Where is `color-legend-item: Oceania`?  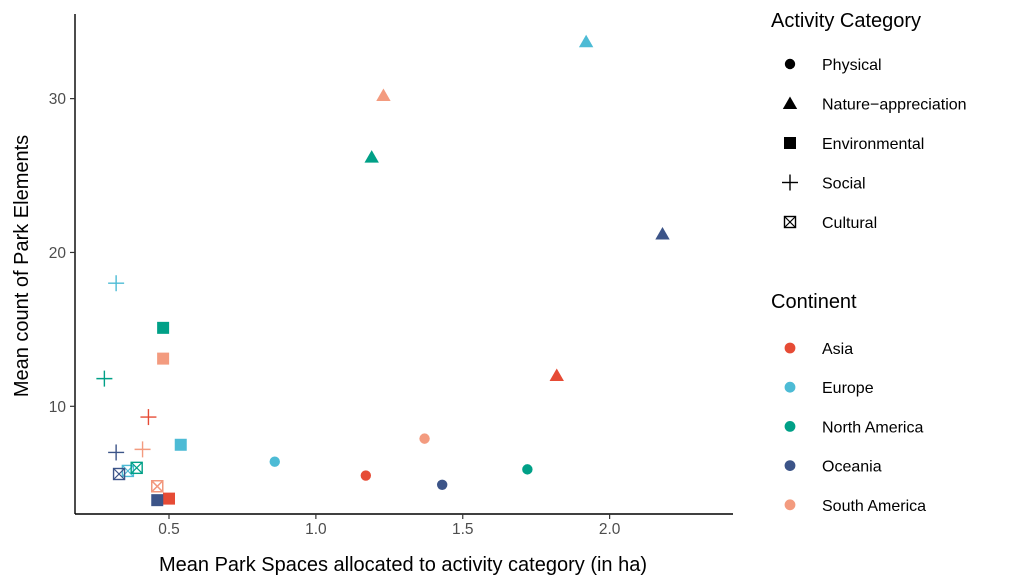 color-legend-item: Oceania is located at coordinates (833, 467).